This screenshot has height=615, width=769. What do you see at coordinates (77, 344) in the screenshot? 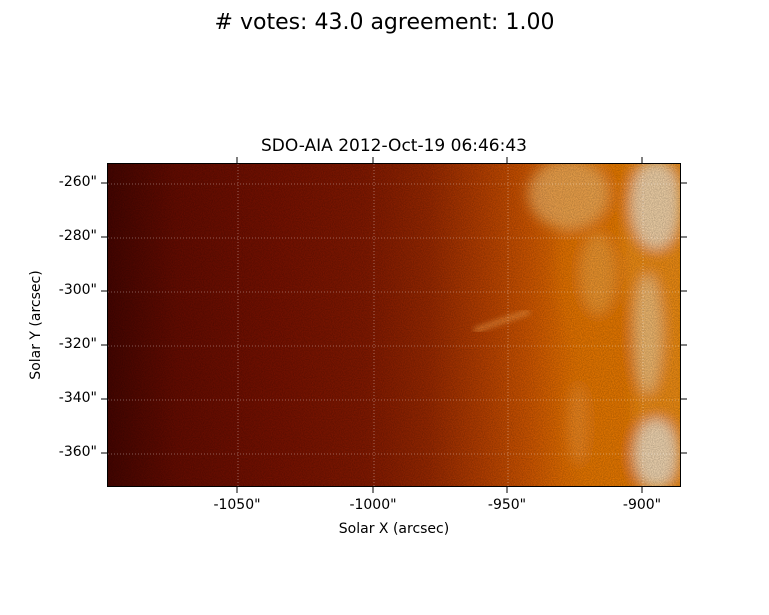
I see `y-tick-label: -320"` at bounding box center [77, 344].